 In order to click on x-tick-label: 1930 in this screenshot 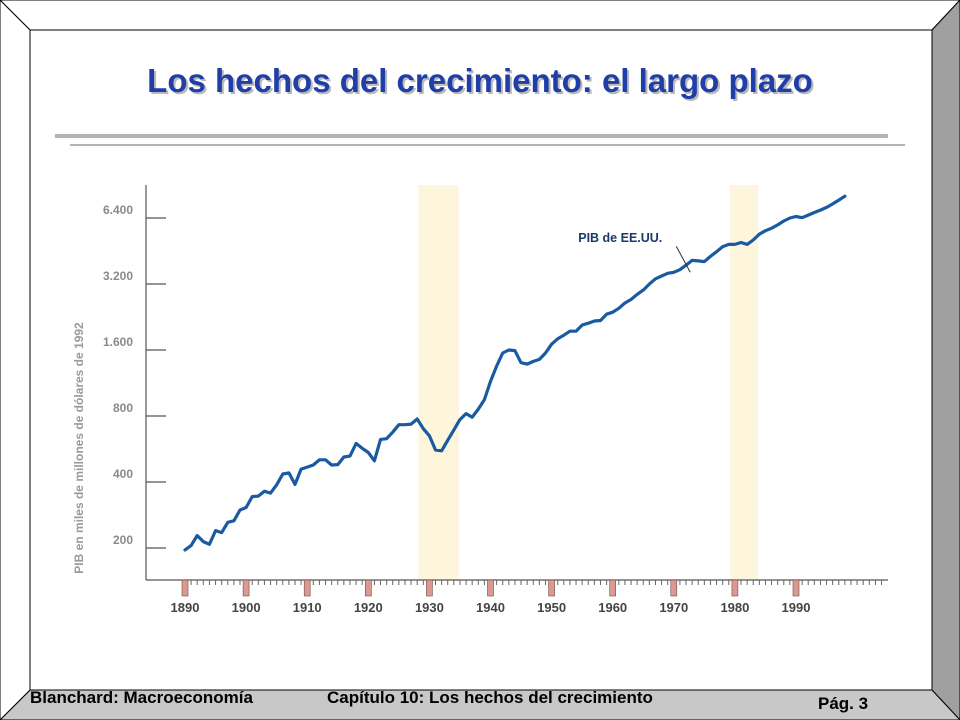, I will do `click(429, 607)`.